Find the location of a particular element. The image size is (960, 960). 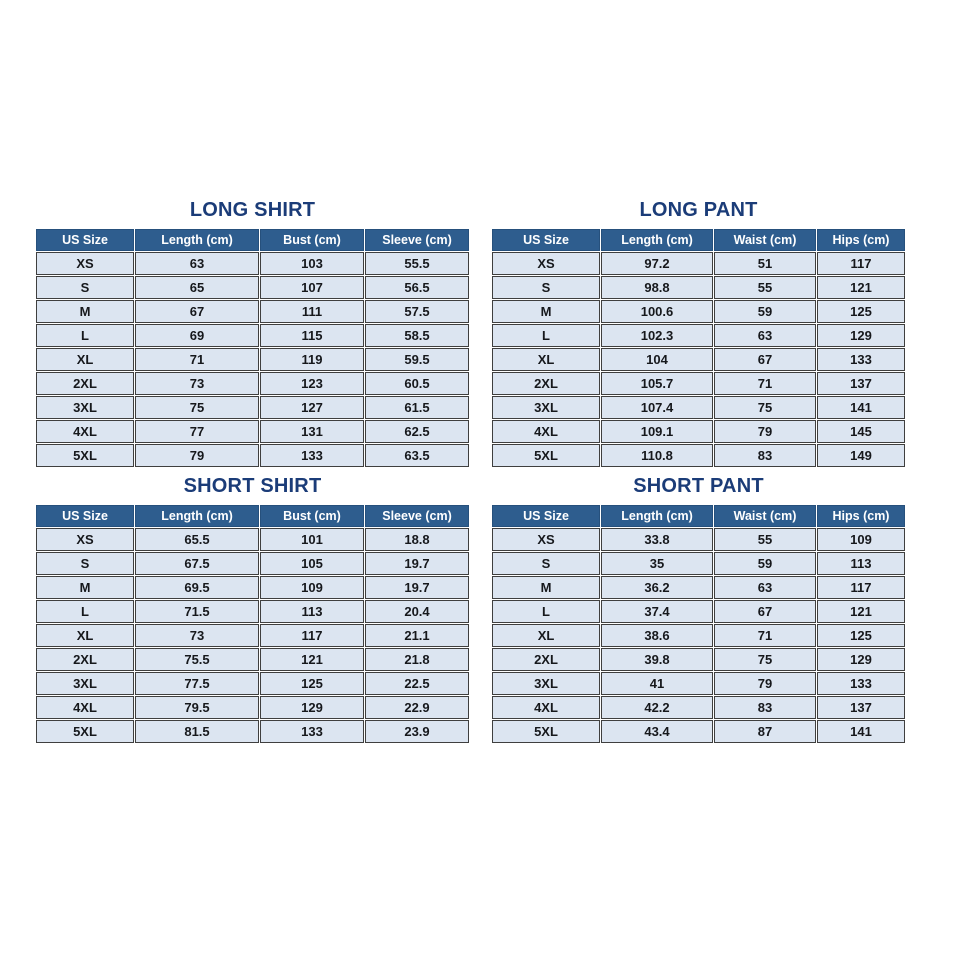

measurement-cell: 56.5 is located at coordinates (417, 287).